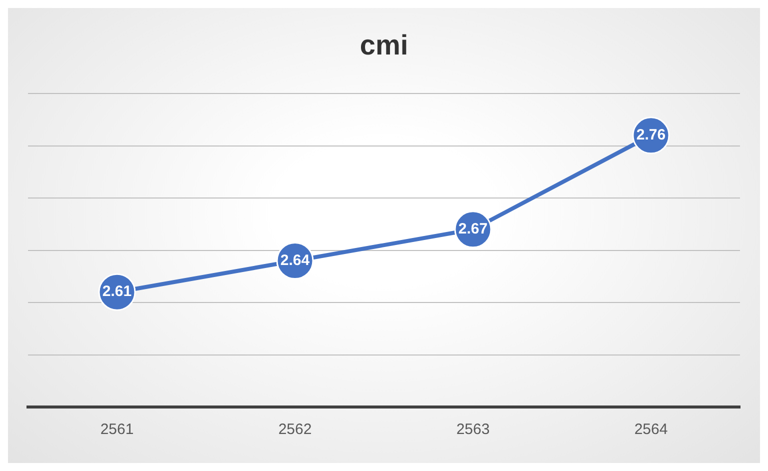 The width and height of the screenshot is (768, 471). Describe the element at coordinates (295, 429) in the screenshot. I see `x-tick-label: 2562` at that location.